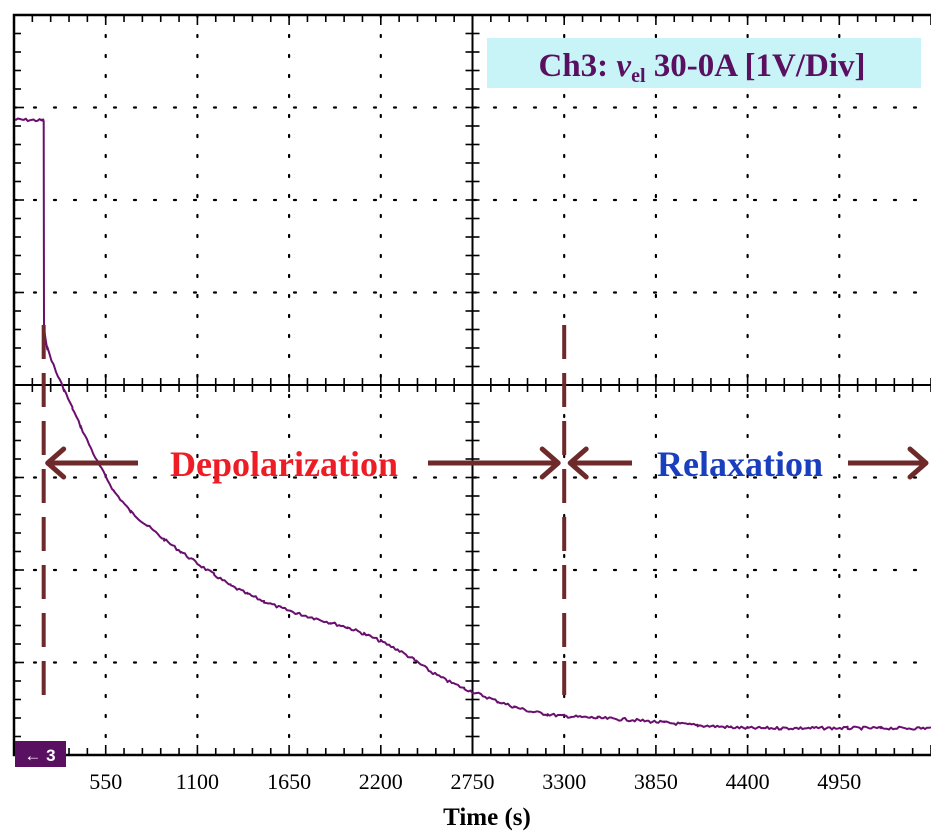  What do you see at coordinates (487, 817) in the screenshot?
I see `x-axis-title: Time (s)` at bounding box center [487, 817].